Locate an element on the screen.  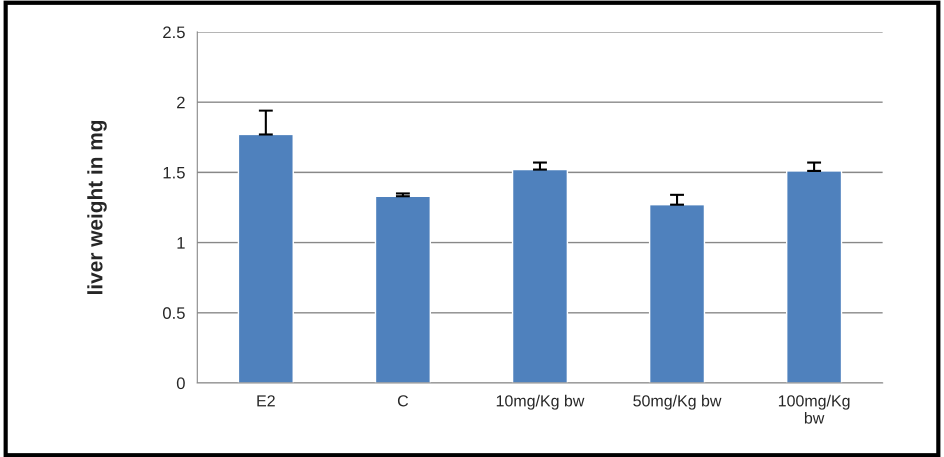
x-tick-label: 100mg/Kg bw is located at coordinates (814, 409).